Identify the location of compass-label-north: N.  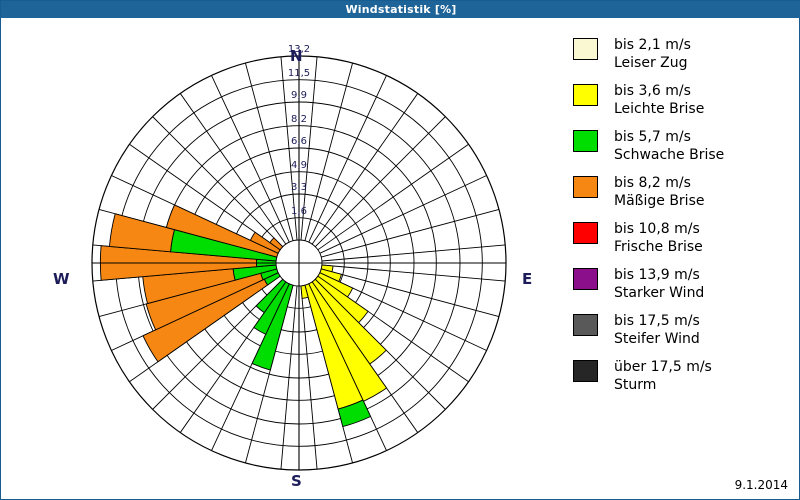
(296, 56).